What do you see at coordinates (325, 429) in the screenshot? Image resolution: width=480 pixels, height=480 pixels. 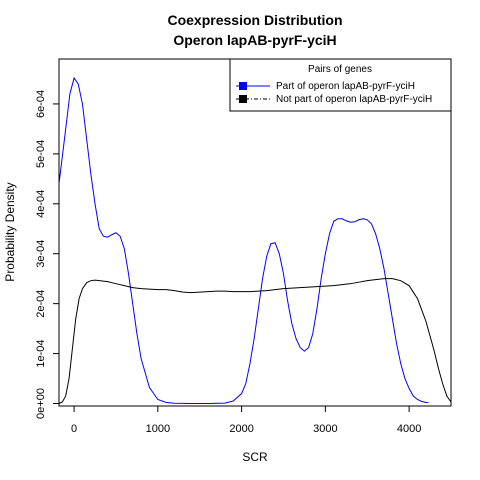 I see `x-tick-label: 3000` at bounding box center [325, 429].